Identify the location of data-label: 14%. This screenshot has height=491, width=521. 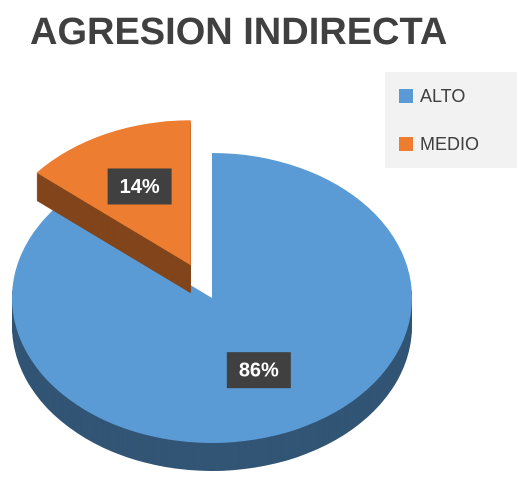
(140, 187).